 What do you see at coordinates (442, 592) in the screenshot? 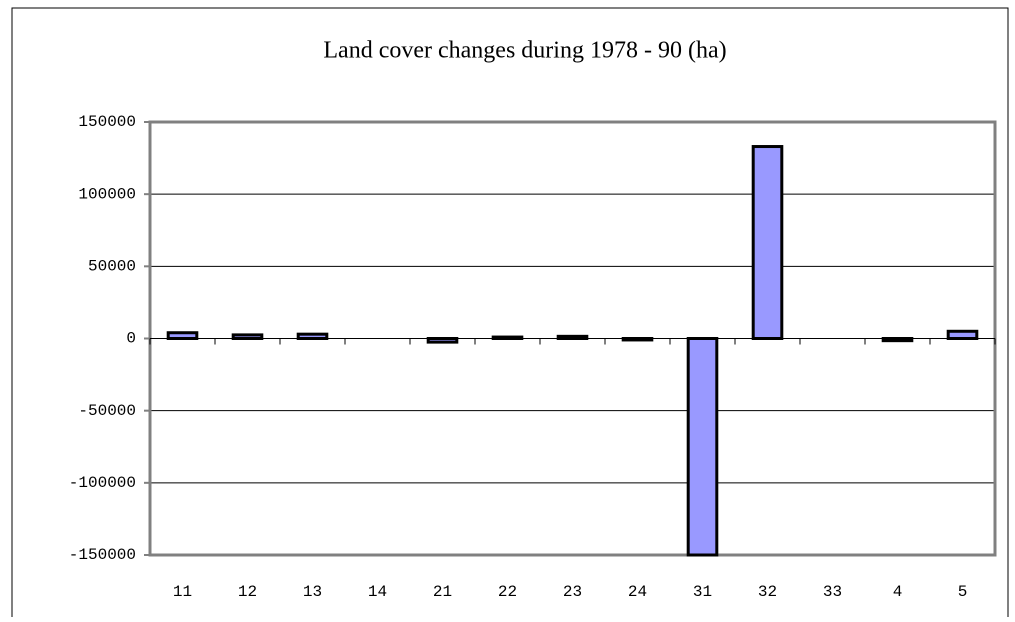
I see `x-tick-label: 21` at bounding box center [442, 592].